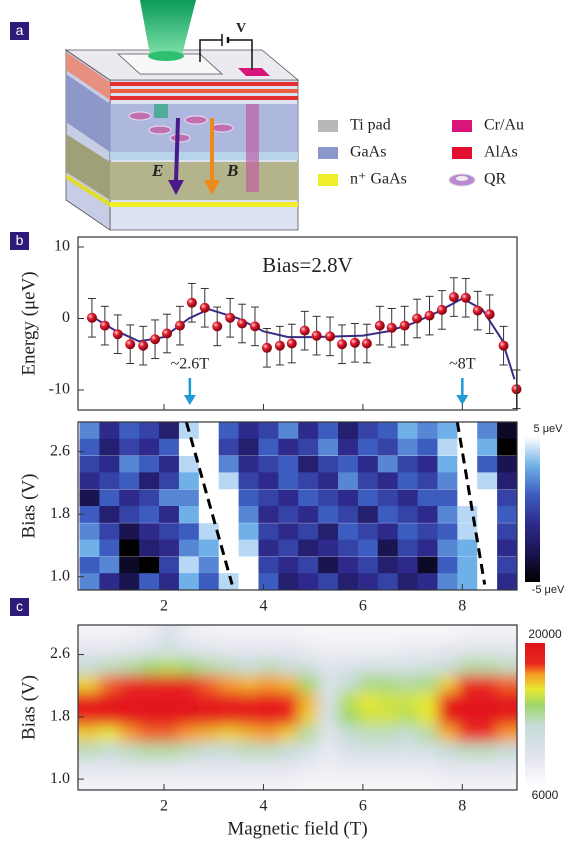  I want to click on colorbar, so click(535, 715).